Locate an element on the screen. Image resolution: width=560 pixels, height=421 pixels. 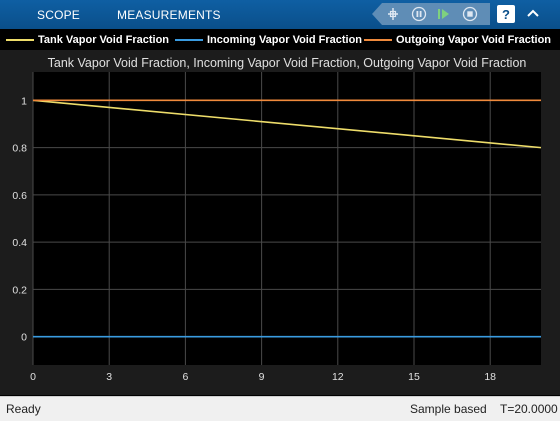
status-time: T=20.0000 is located at coordinates (529, 409).